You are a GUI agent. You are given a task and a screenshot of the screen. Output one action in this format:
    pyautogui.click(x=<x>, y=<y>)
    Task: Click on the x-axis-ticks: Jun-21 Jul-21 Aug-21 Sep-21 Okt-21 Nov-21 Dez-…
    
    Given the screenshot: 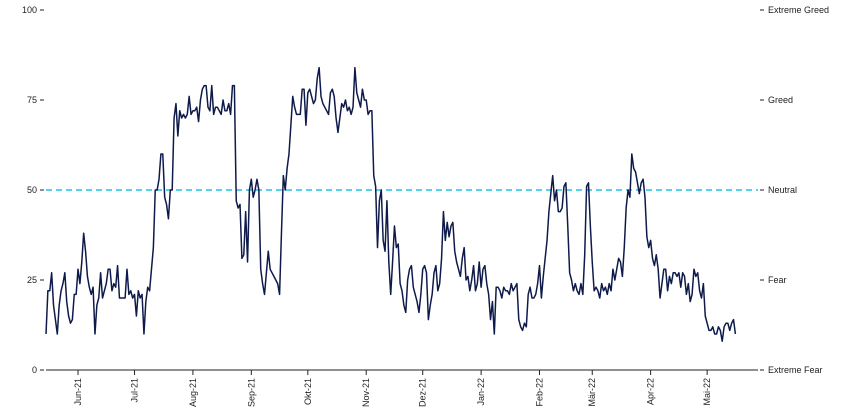 What is the action you would take?
    pyautogui.click(x=392, y=388)
    